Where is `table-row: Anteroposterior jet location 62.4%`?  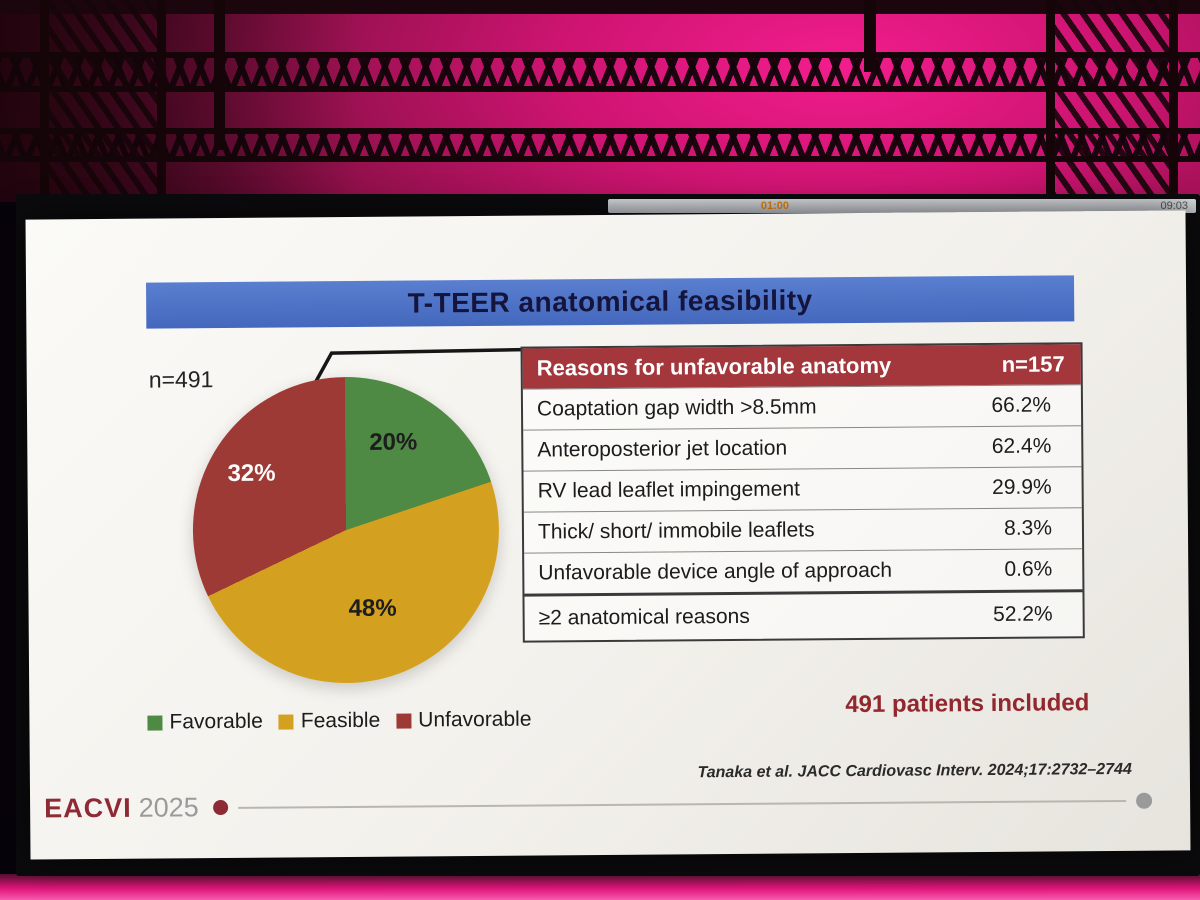
table-row: Anteroposterior jet location 62.4% is located at coordinates (802, 448).